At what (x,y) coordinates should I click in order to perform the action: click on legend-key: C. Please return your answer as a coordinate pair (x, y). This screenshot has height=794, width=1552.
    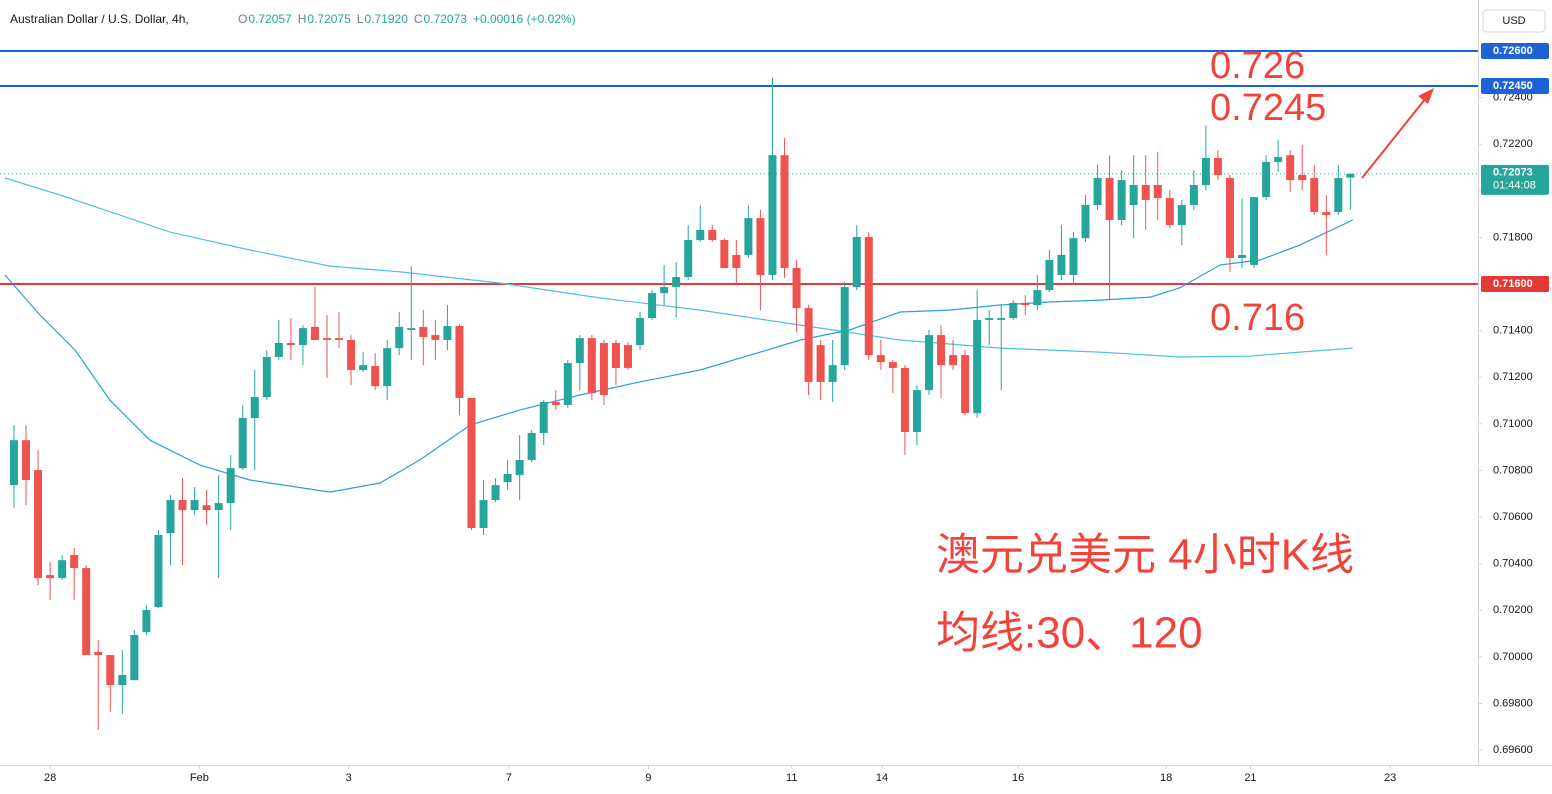
    Looking at the image, I should click on (418, 19).